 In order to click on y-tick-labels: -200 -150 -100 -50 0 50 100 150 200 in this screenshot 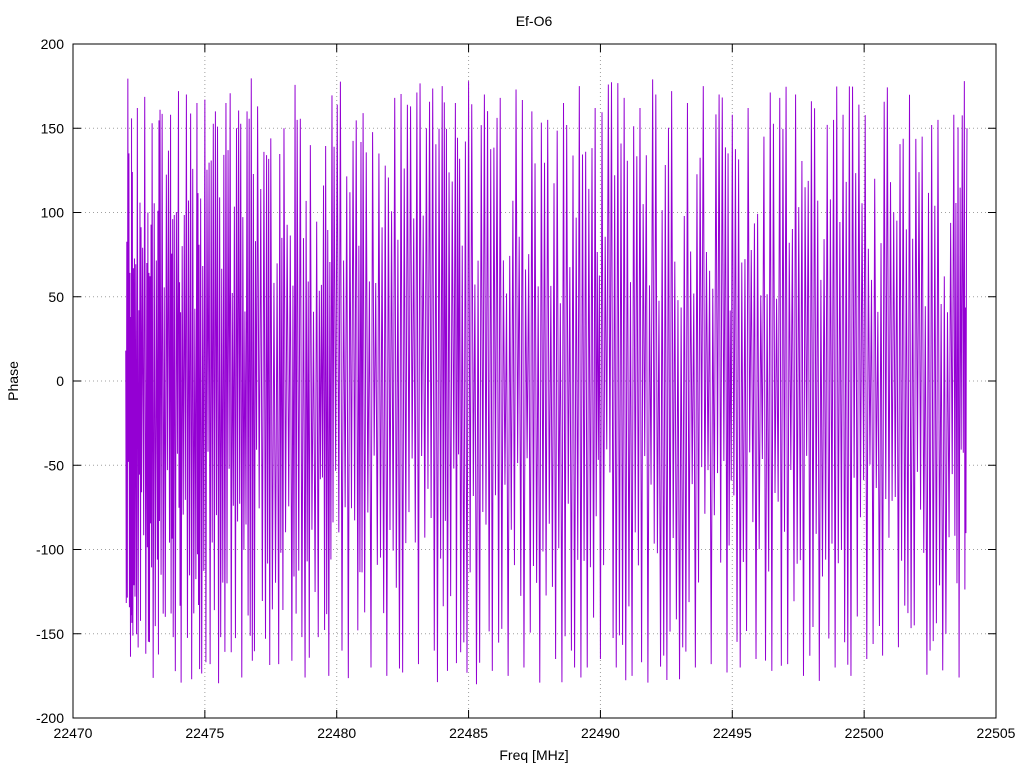, I will do `click(50, 381)`.